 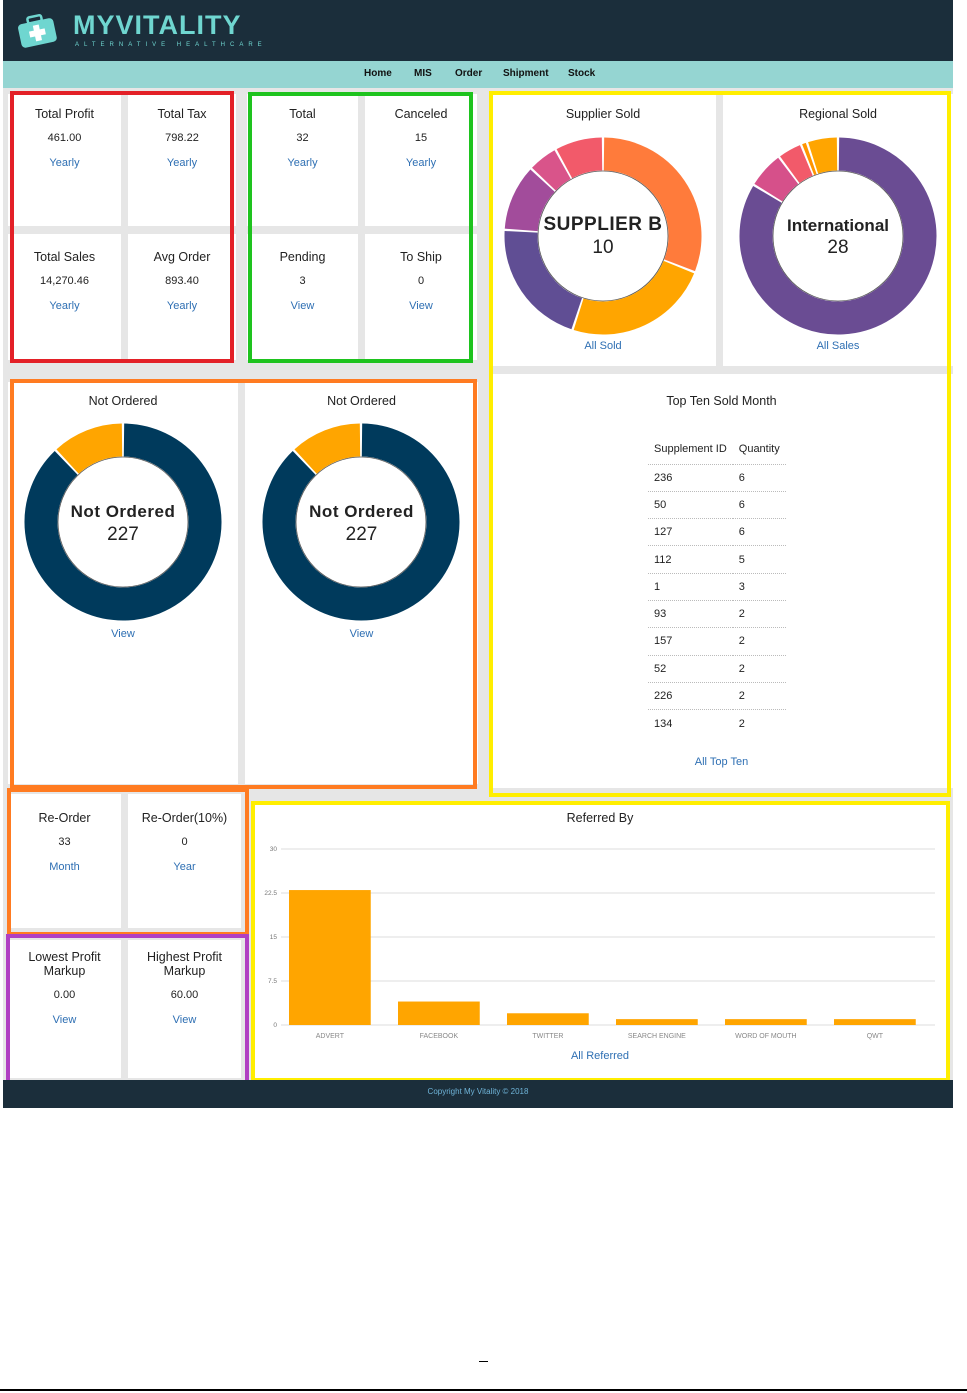 I want to click on donut-segments, so click(x=123, y=522).